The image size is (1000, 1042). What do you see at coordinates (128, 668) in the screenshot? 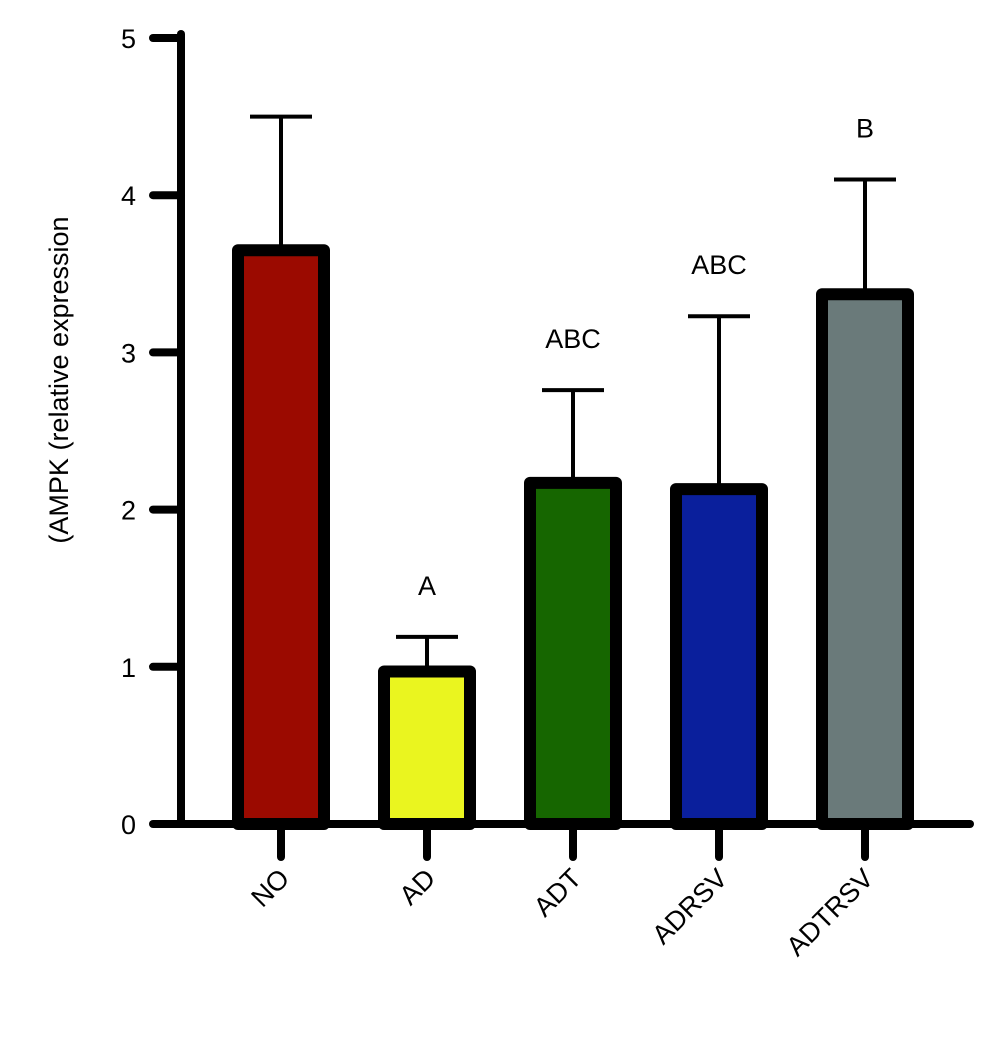
I see `y-tick-label: 1` at bounding box center [128, 668].